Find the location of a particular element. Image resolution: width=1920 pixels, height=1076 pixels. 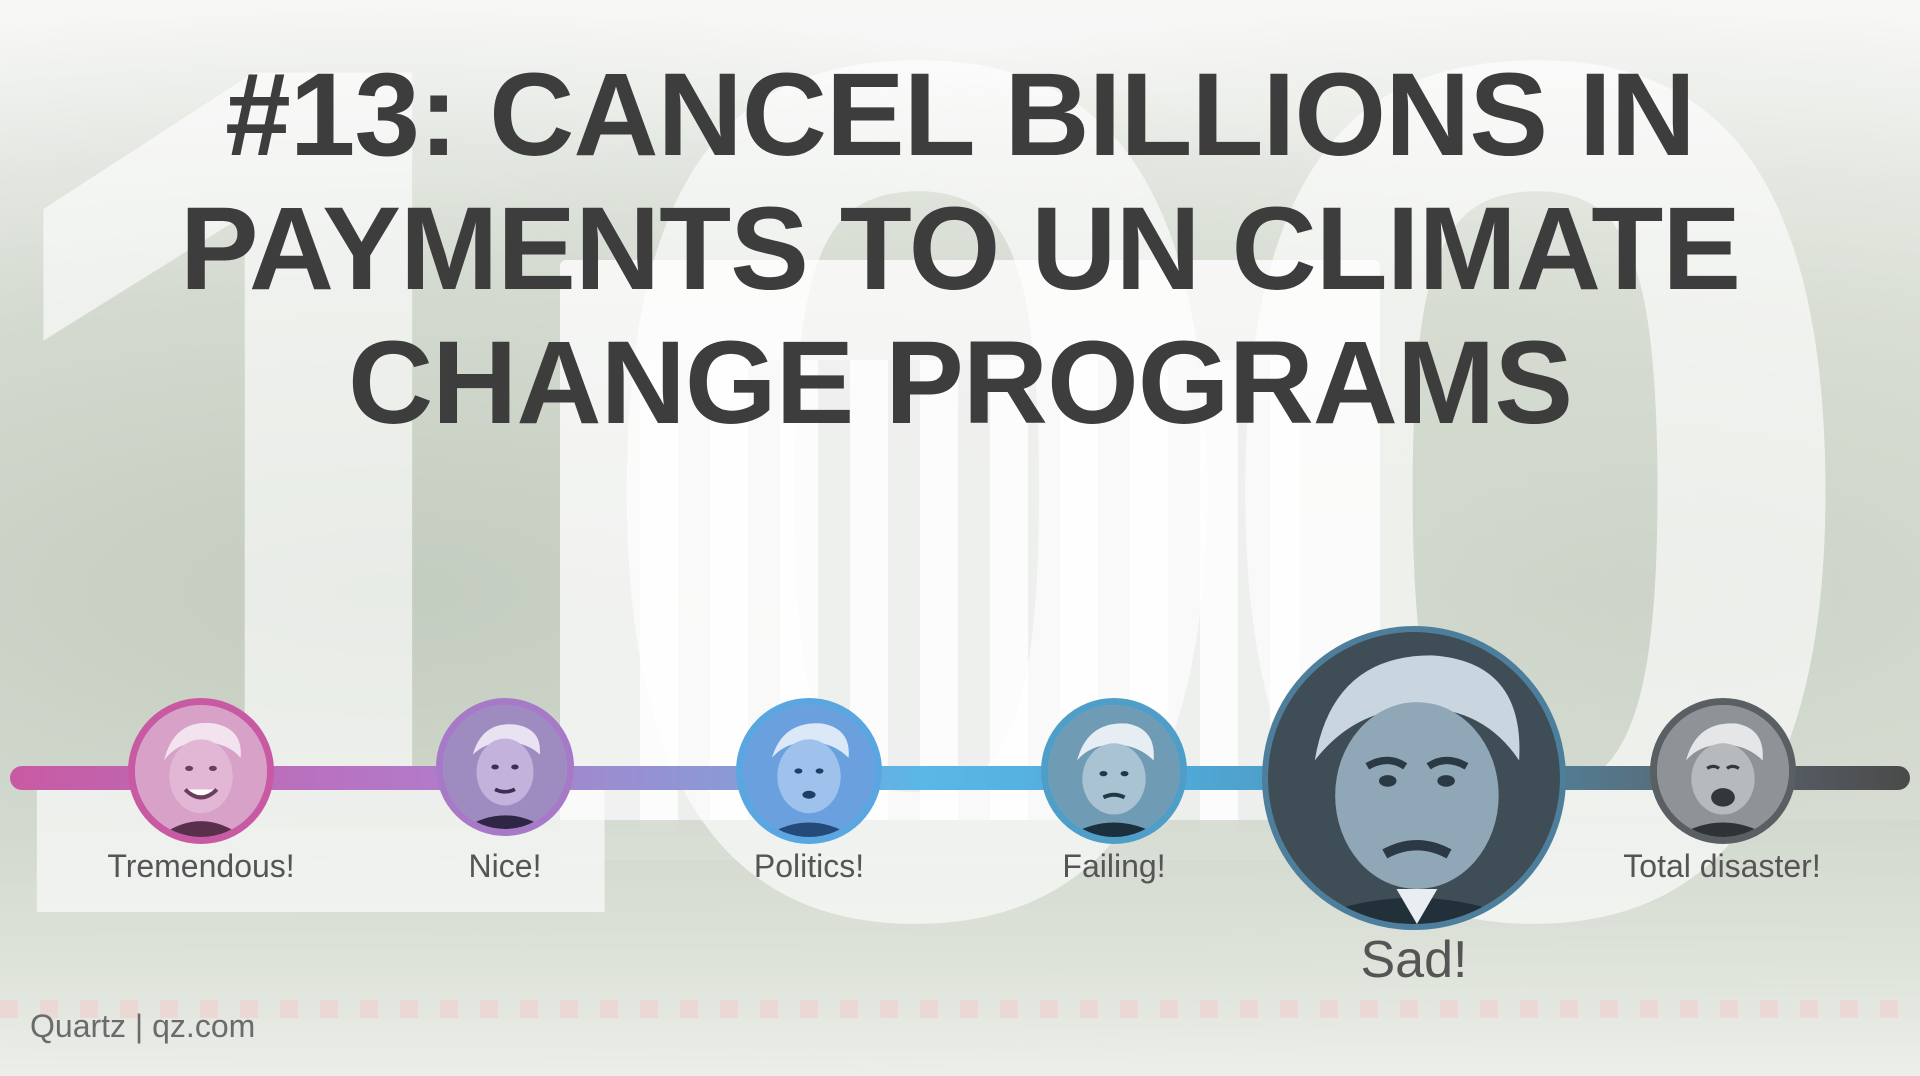

rating-label-politics: Politics! is located at coordinates (809, 866).